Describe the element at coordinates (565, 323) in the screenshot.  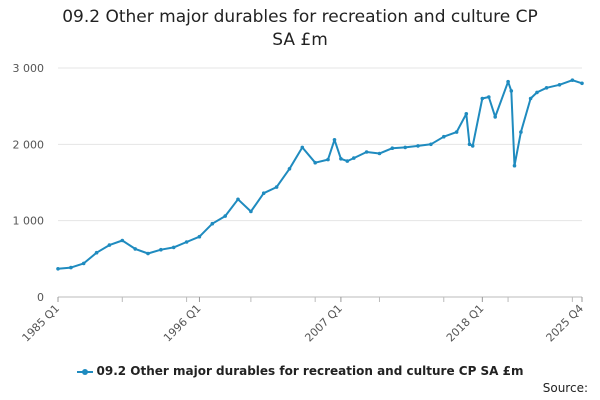
I see `x-tick-label: 2025 Q4` at that location.